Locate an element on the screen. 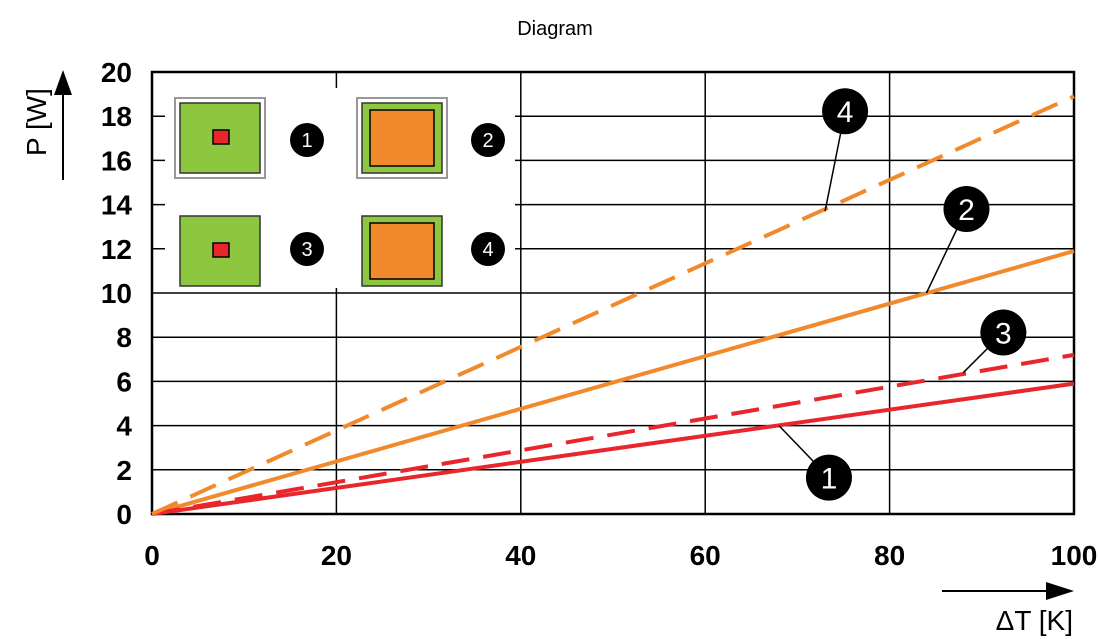 The height and width of the screenshot is (639, 1100). x-tick-label: 0 is located at coordinates (152, 555).